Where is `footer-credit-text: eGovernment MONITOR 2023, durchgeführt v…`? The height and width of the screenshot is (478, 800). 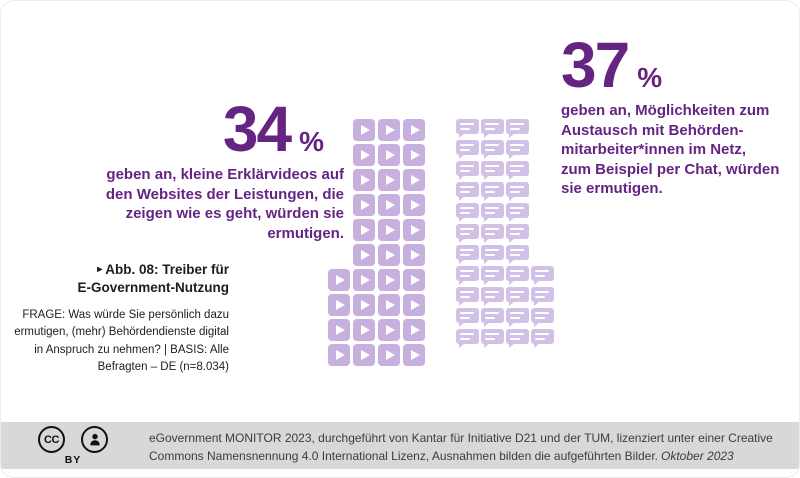 footer-credit-text: eGovernment MONITOR 2023, durchgeführt v… is located at coordinates (468, 447).